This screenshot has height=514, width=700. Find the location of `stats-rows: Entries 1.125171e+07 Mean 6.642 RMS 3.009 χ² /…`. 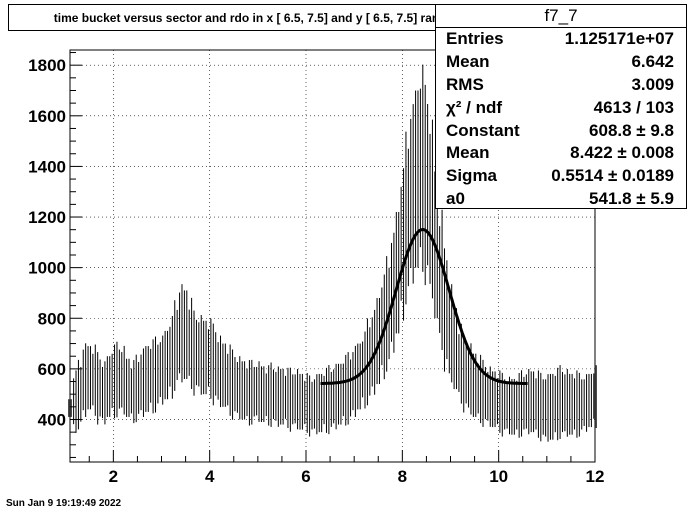

stats-rows: Entries 1.125171e+07 Mean 6.642 RMS 3.009 χ² /… is located at coordinates (561, 119).